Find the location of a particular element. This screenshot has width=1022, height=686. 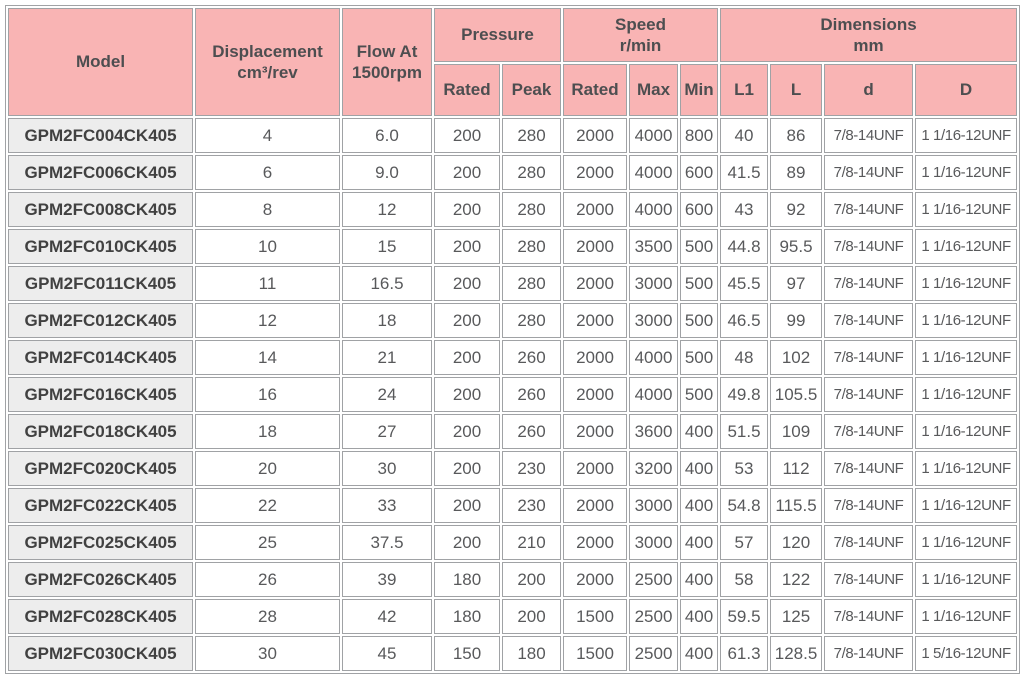

col-group-dimensions: Dimensions mm is located at coordinates (869, 35).